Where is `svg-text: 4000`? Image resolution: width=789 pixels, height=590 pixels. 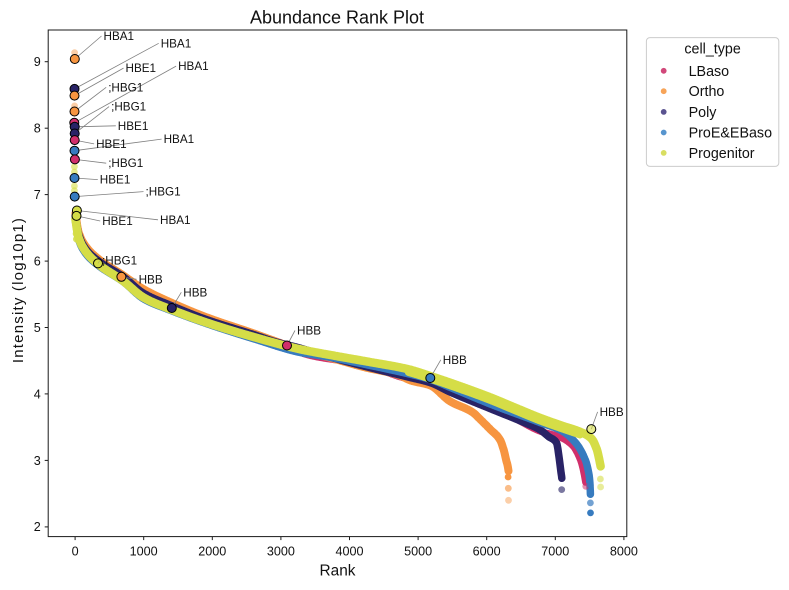
svg-text: 4000 is located at coordinates (349, 552).